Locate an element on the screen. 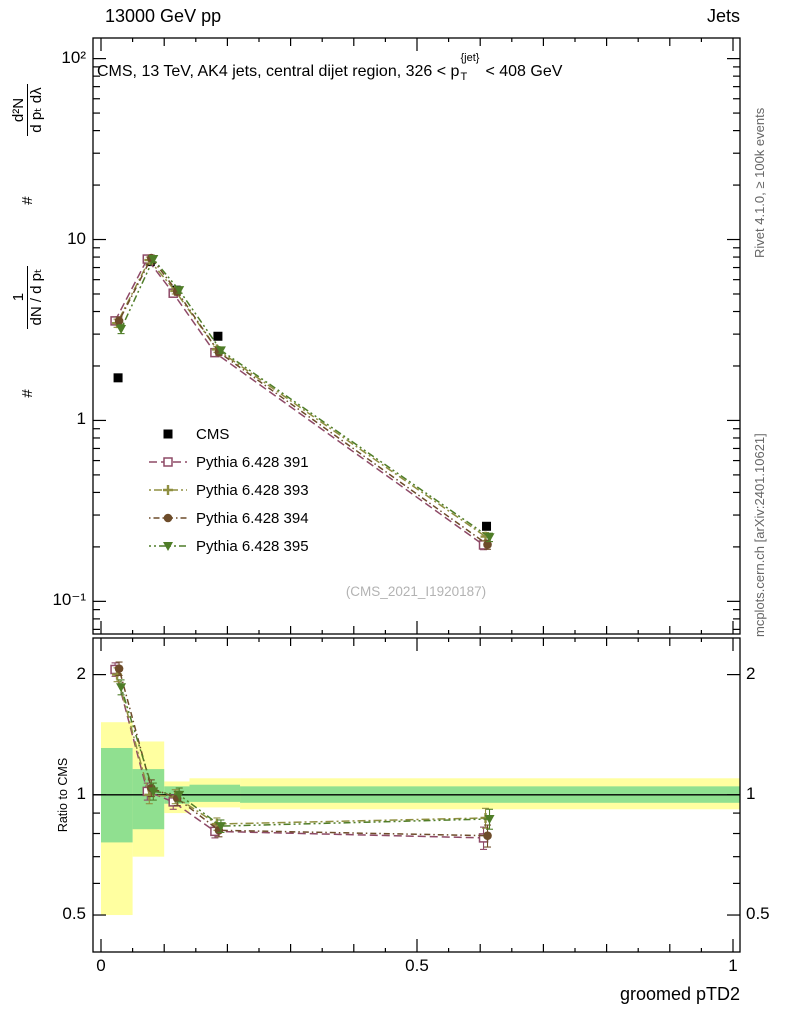 This screenshot has width=786, height=1024. analysis-id-watermark: (CMS_2021_I1920187) is located at coordinates (416, 591).